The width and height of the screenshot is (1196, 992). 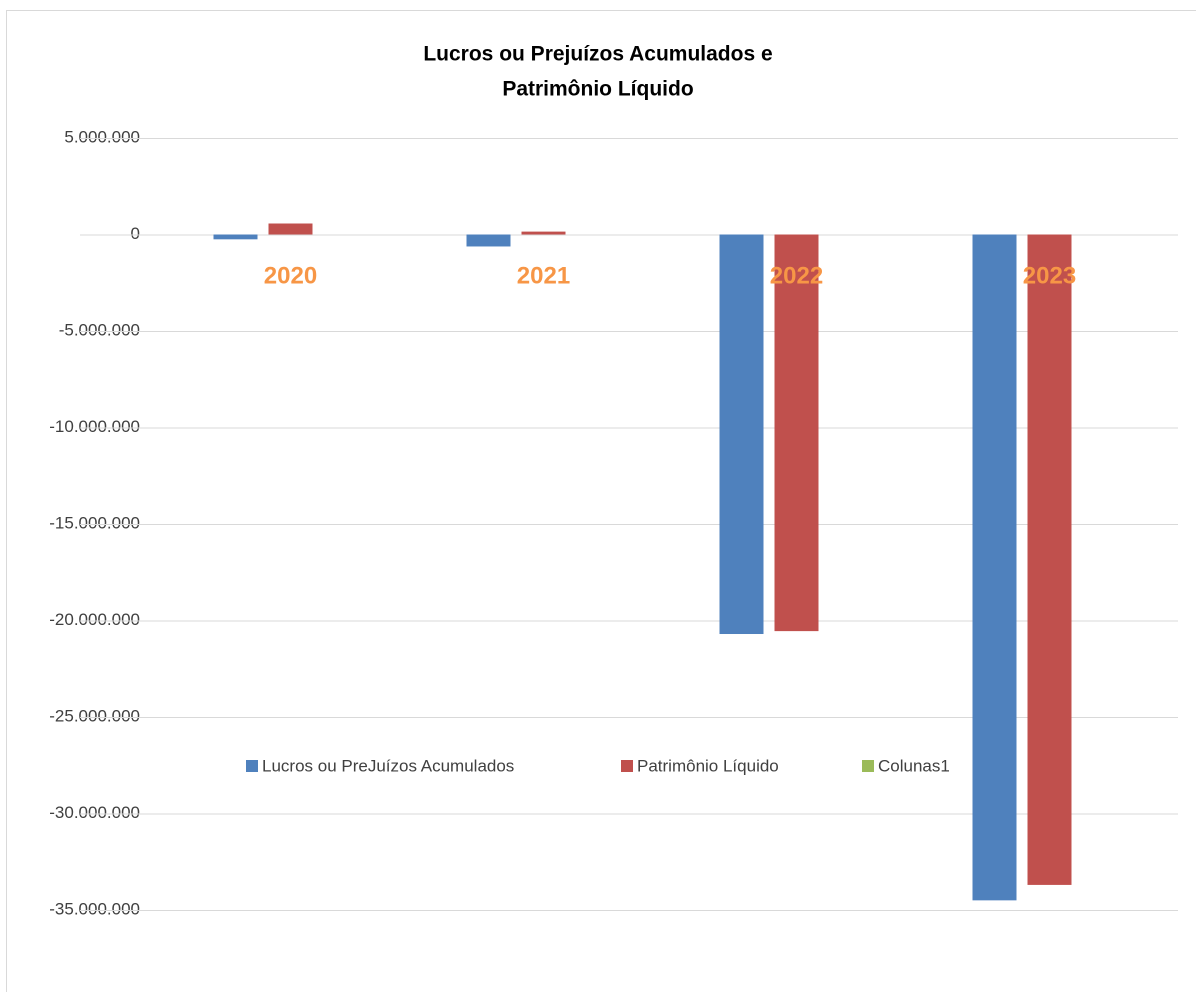 I want to click on y-tick-label: -20.000.000, so click(x=94, y=619).